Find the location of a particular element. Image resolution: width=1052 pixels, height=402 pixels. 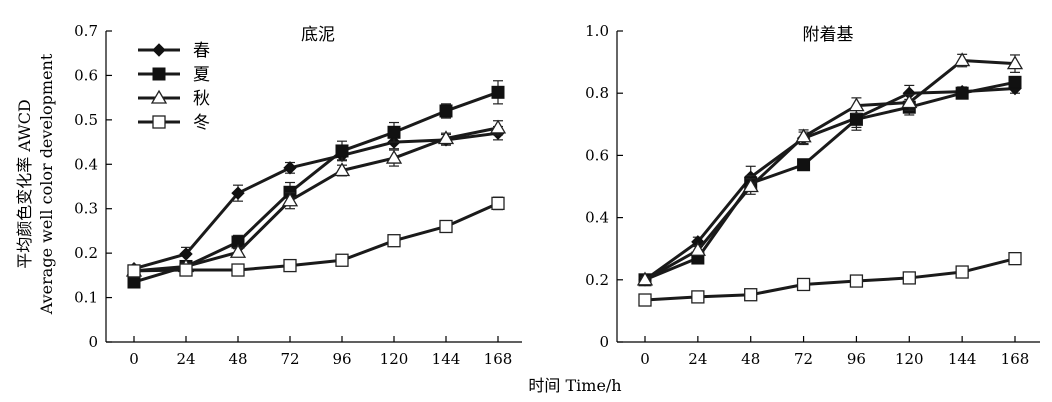

legend-label: 夏 is located at coordinates (201, 75).